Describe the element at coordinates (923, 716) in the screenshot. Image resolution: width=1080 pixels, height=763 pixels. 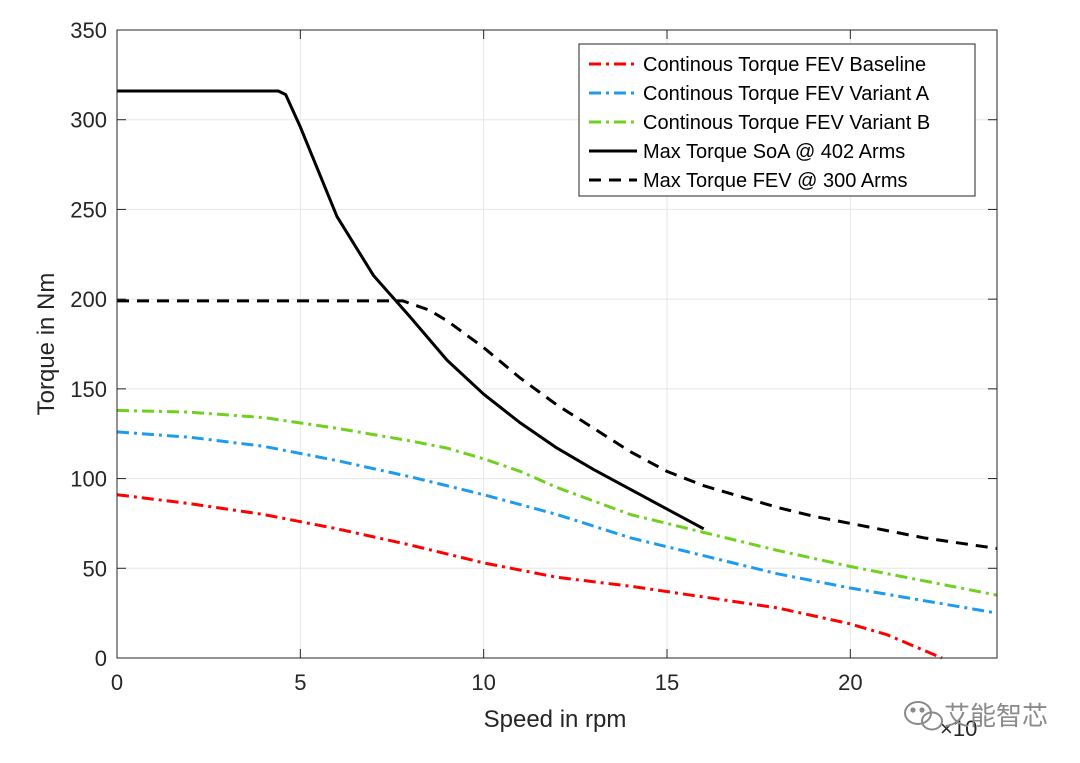
I see `wechat-icon` at that location.